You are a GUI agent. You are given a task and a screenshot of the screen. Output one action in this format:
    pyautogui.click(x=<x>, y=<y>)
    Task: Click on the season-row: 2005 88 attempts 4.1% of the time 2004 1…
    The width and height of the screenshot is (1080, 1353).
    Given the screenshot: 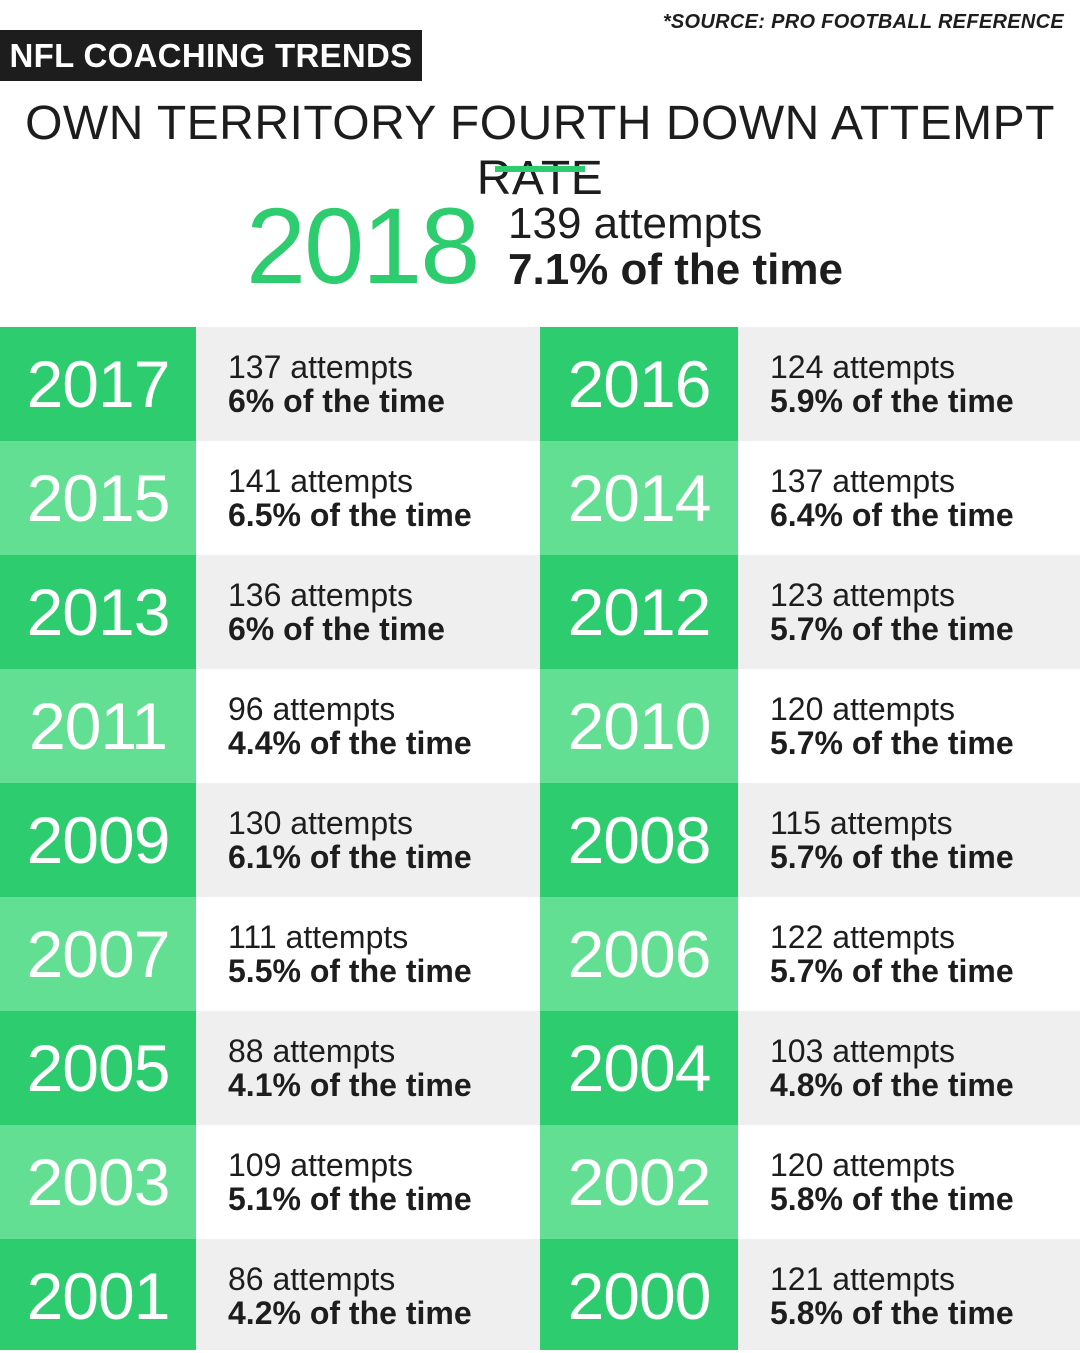 What is the action you would take?
    pyautogui.click(x=540, y=1068)
    